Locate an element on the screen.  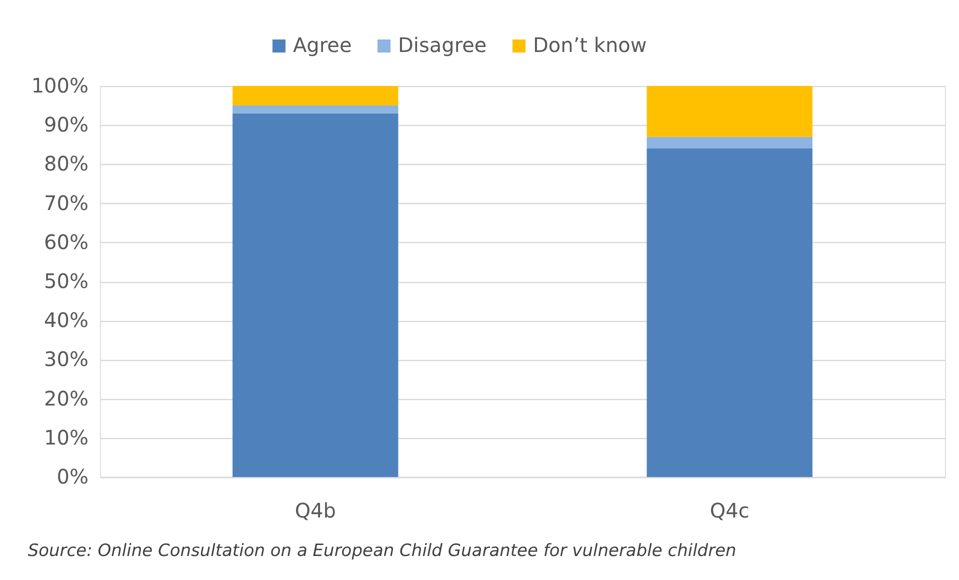
y-tick-label: 40% is located at coordinates (66, 320).